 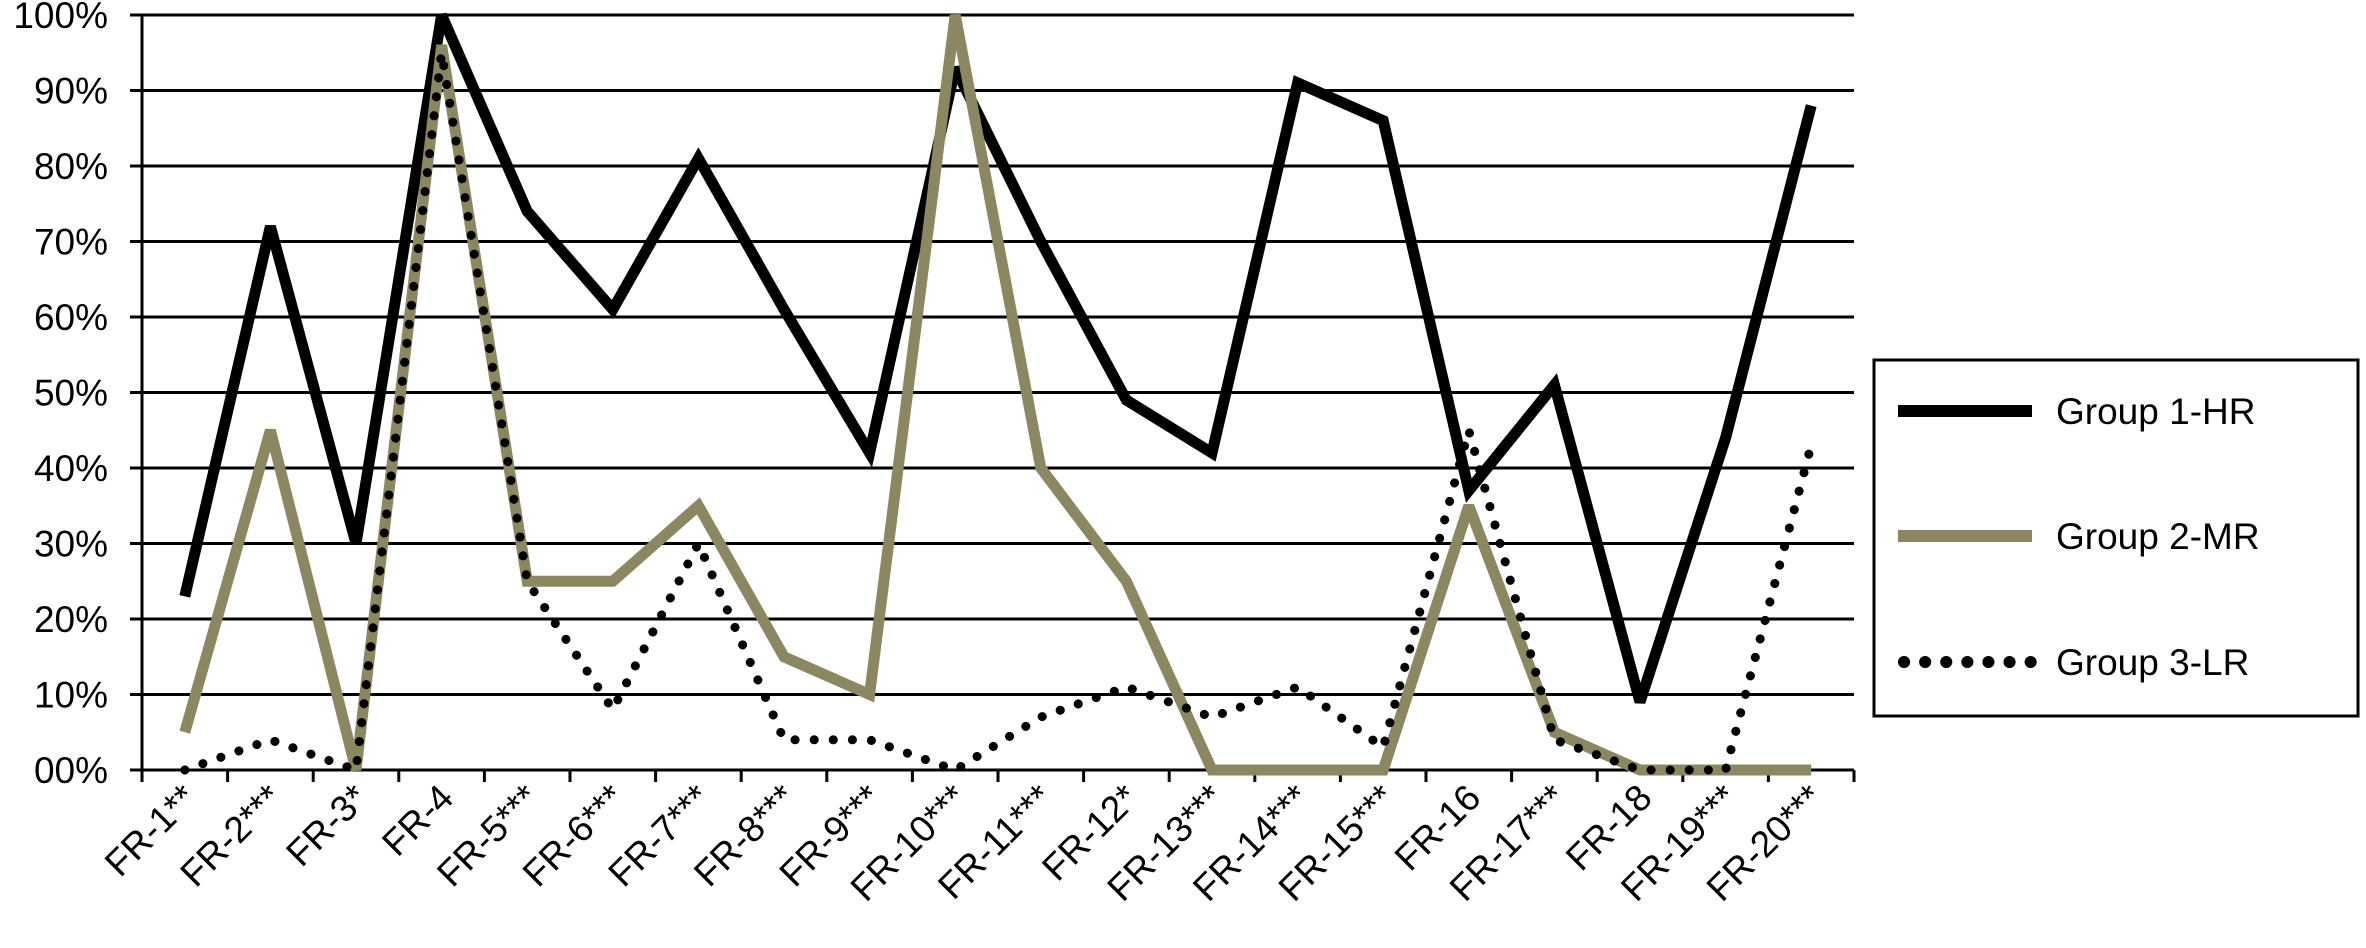 I want to click on legend: Group 1-HR Group 2-MR Group 3-LR, so click(x=2116, y=538).